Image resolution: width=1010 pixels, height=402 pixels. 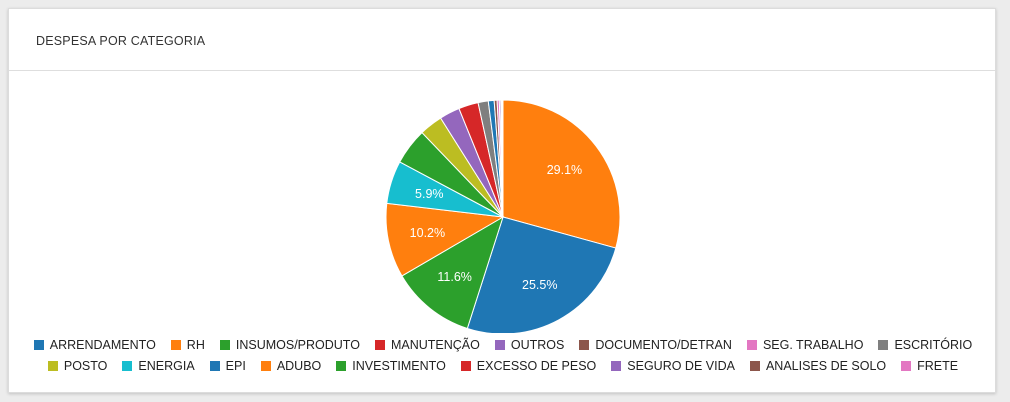 What do you see at coordinates (537, 344) in the screenshot?
I see `legend-label: OUTROS` at bounding box center [537, 344].